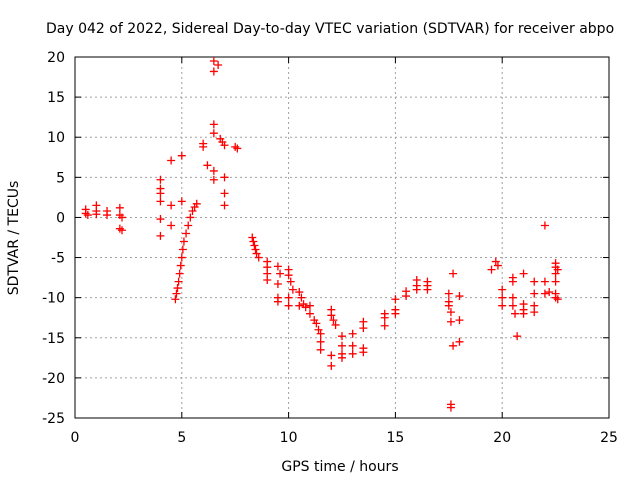 This screenshot has width=640, height=480. What do you see at coordinates (181, 438) in the screenshot?
I see `x-tick-label: 5` at bounding box center [181, 438].